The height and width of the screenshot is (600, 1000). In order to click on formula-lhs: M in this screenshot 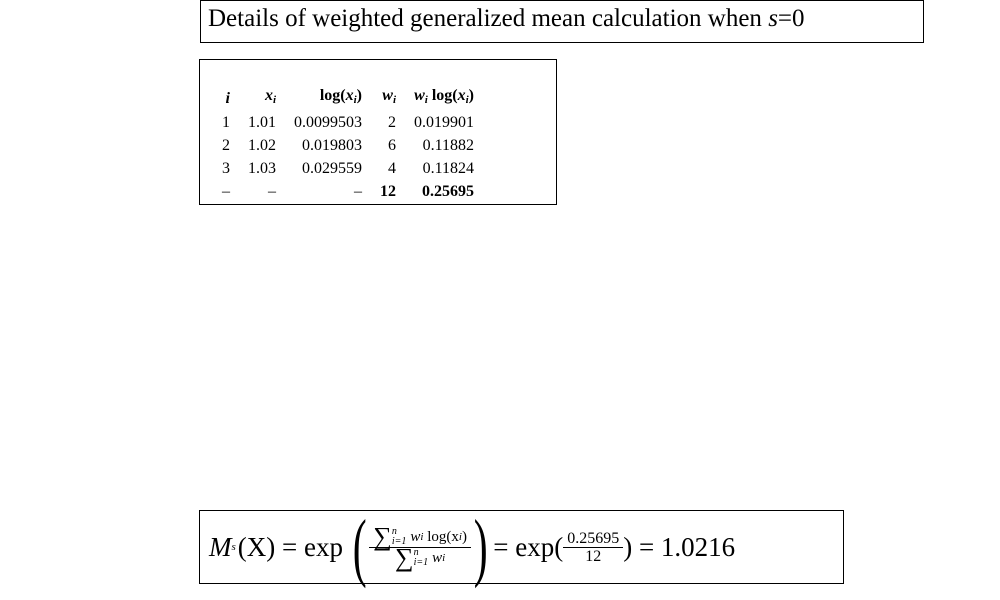, I will do `click(220, 546)`.